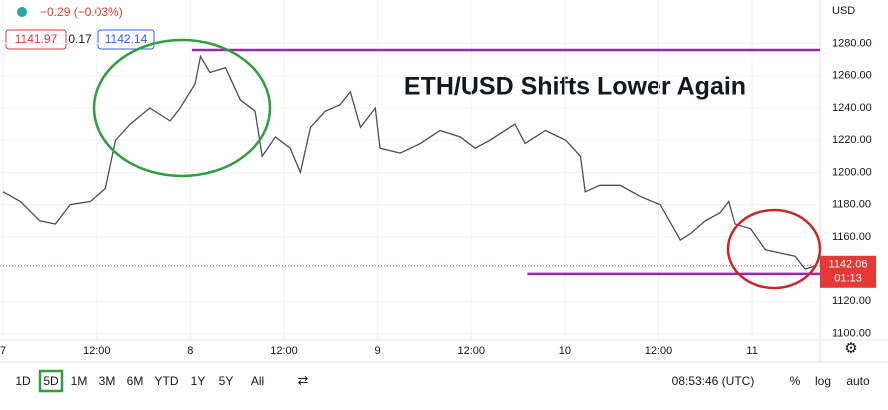  What do you see at coordinates (751, 351) in the screenshot?
I see `x-tick-label: 11` at bounding box center [751, 351].